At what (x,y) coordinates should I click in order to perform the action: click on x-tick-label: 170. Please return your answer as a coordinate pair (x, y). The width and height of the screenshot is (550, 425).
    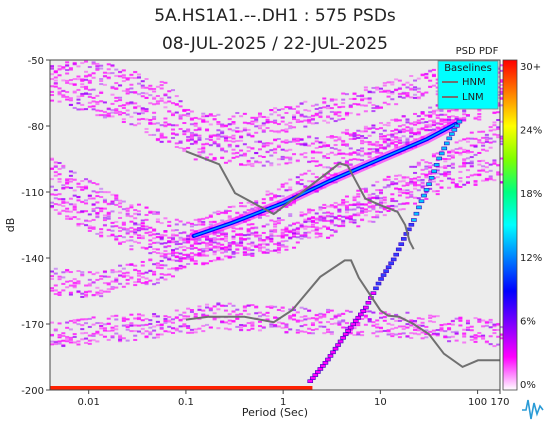
    Looking at the image, I should click on (499, 402).